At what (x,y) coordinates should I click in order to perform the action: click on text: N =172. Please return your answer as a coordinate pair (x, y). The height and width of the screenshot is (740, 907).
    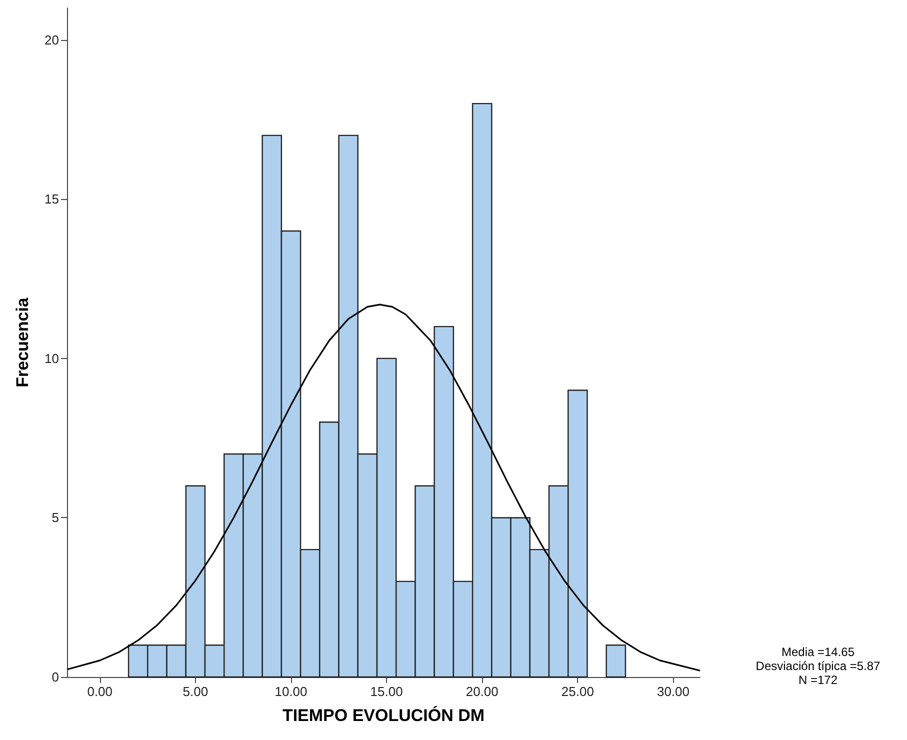
    Looking at the image, I should click on (818, 680).